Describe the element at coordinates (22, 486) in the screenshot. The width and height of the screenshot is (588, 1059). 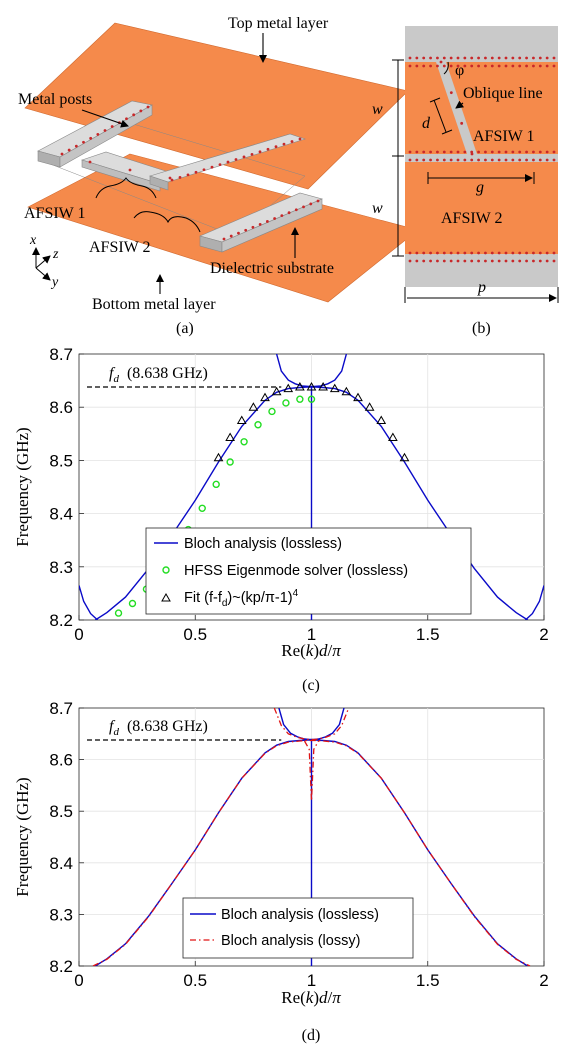
I see `chart-c-ylabel: Frequency (GHz)` at that location.